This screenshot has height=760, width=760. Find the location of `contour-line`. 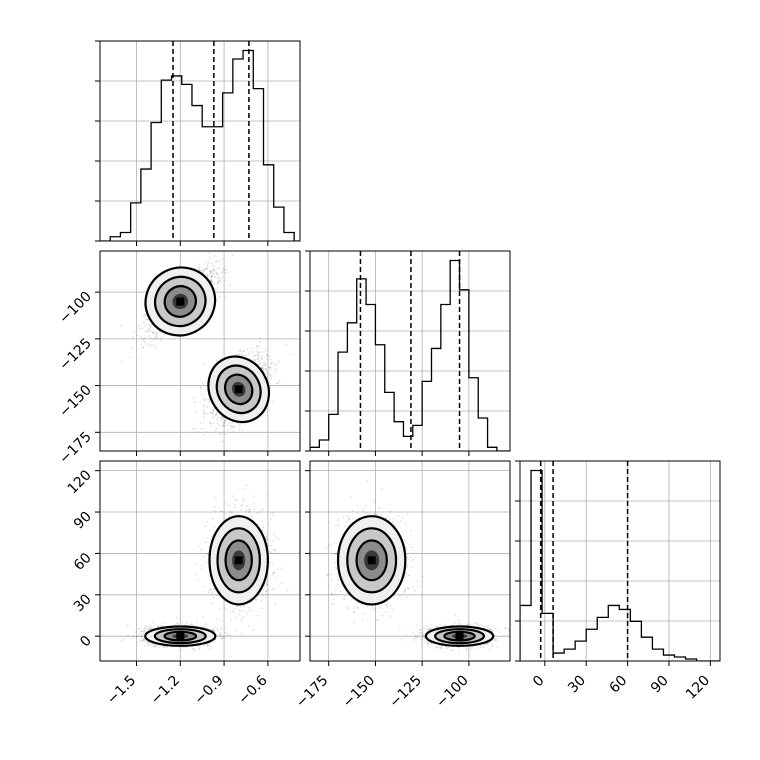

contour-line is located at coordinates (180, 301).